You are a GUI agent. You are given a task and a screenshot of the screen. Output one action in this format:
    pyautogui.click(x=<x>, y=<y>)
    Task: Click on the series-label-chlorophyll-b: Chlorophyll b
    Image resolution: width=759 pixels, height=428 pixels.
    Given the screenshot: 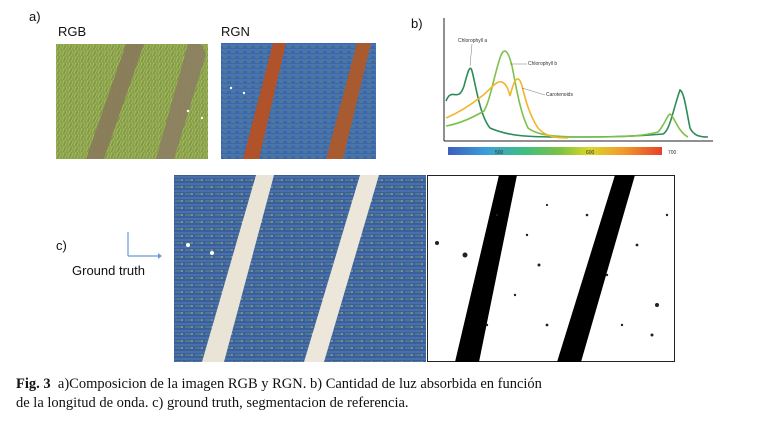 What is the action you would take?
    pyautogui.click(x=542, y=64)
    